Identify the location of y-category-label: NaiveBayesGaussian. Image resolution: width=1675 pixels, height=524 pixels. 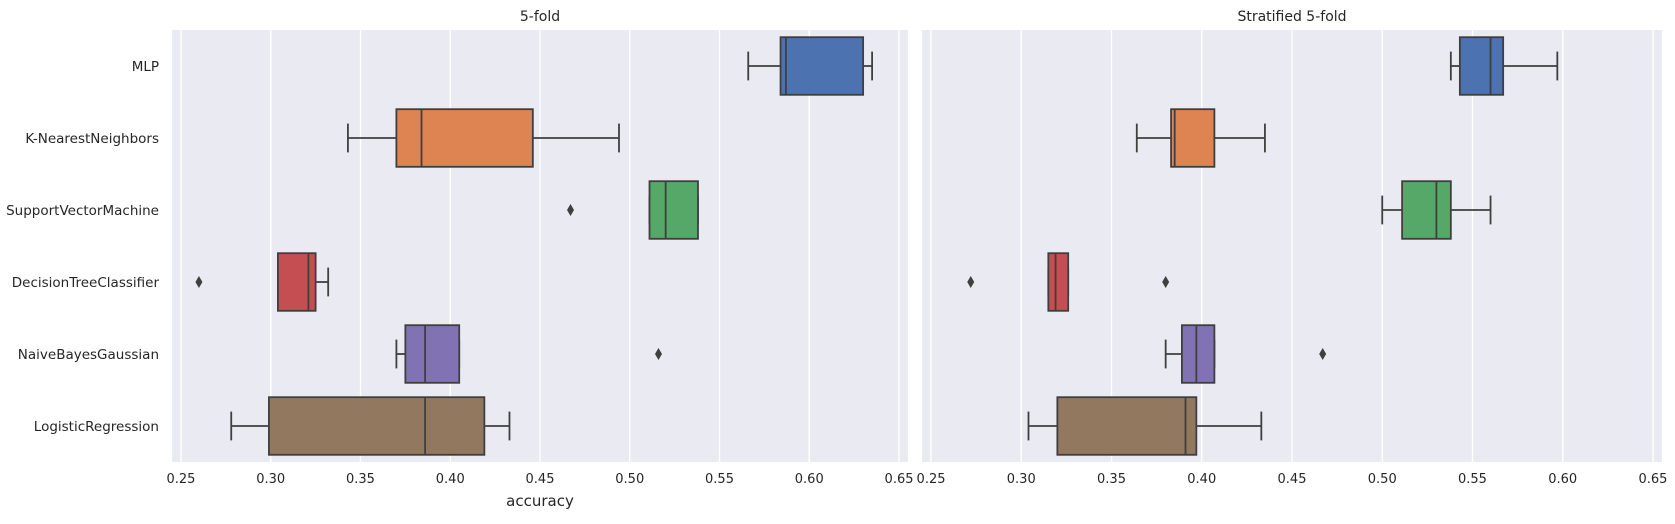
(88, 355).